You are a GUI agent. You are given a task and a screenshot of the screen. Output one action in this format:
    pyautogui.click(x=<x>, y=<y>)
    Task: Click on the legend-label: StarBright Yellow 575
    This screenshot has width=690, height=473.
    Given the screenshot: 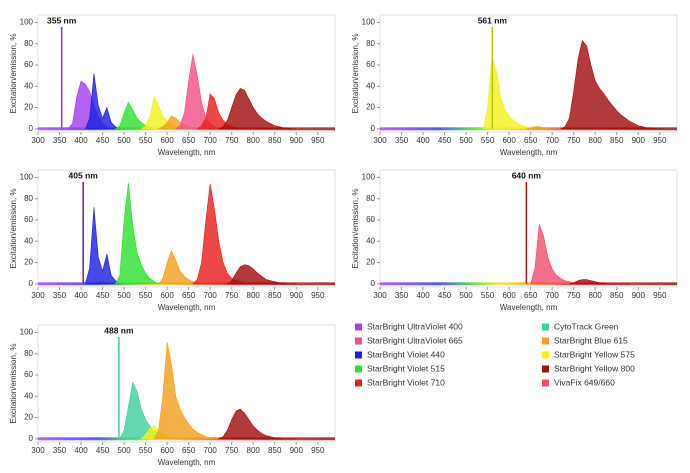 What is the action you would take?
    pyautogui.click(x=594, y=354)
    